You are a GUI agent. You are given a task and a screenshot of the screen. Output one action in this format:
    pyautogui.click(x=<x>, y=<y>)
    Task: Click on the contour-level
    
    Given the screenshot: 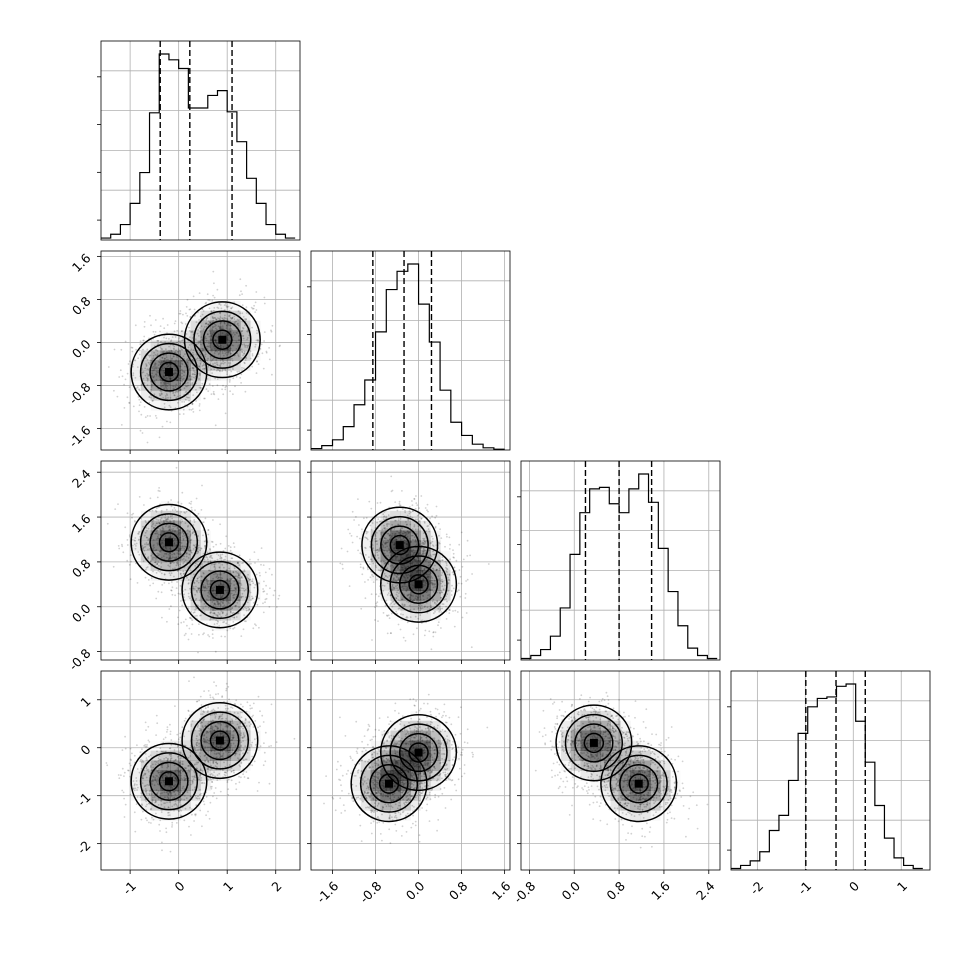 What is the action you would take?
    pyautogui.click(x=220, y=590)
    